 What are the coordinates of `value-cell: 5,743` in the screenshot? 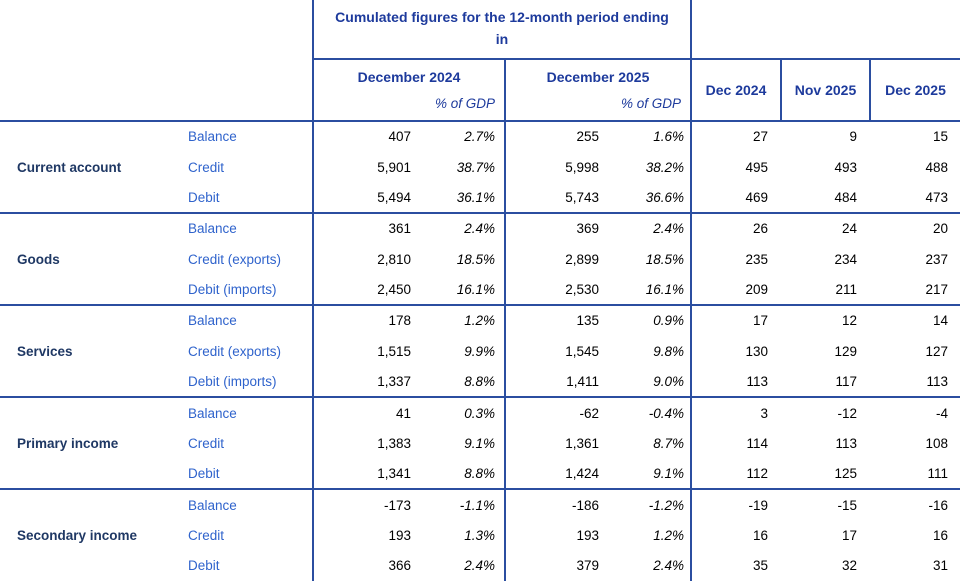 It's located at (552, 198).